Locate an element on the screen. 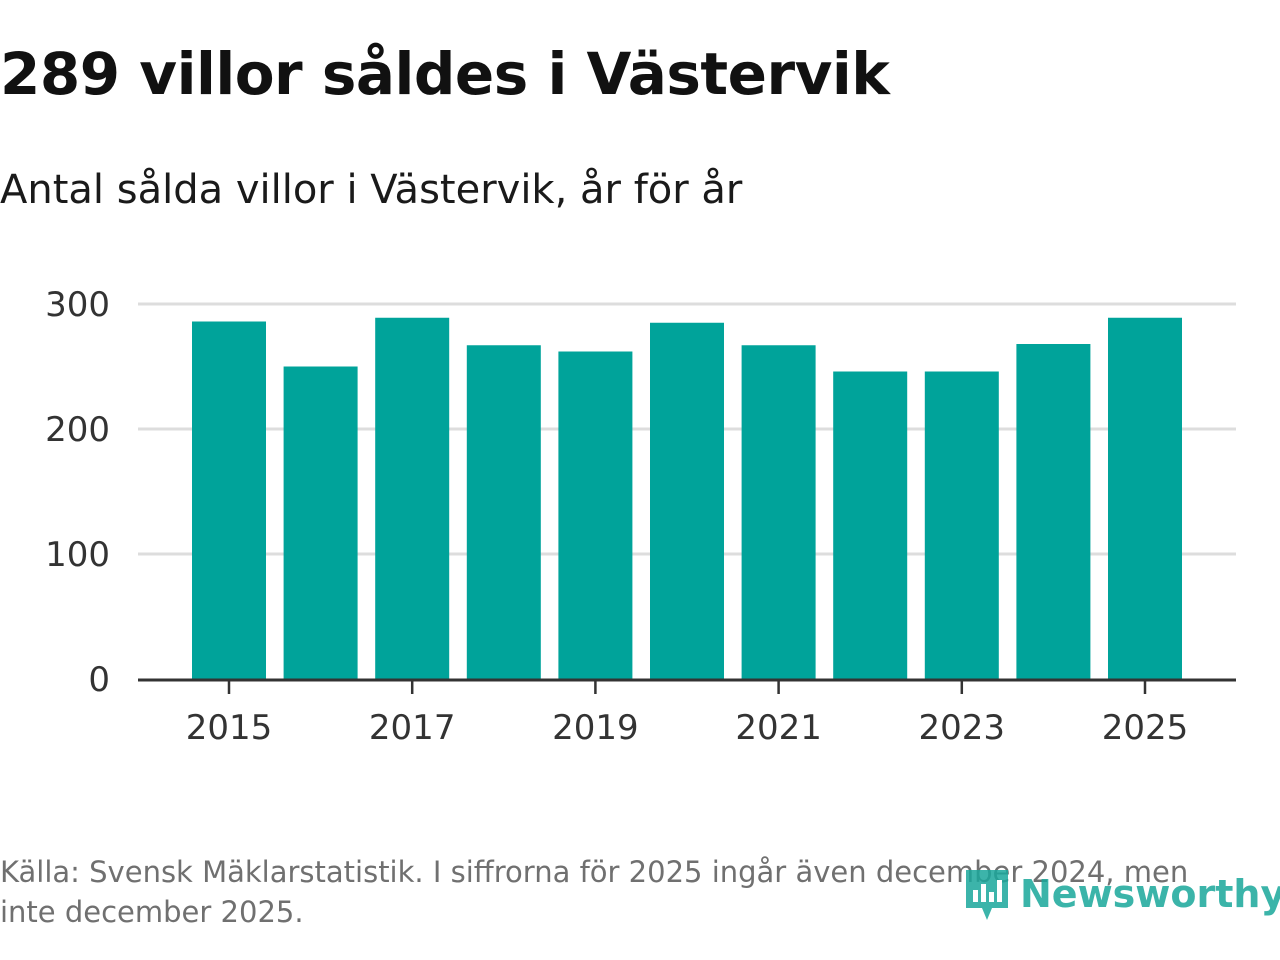 This screenshot has width=1280, height=960. bar-2018 is located at coordinates (503, 512).